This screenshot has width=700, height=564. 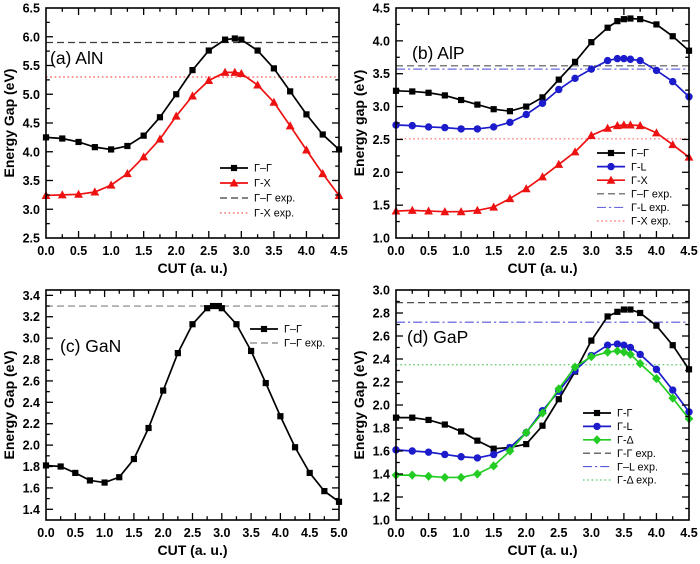 I want to click on x-tick-label: 1.0, so click(x=104, y=533).